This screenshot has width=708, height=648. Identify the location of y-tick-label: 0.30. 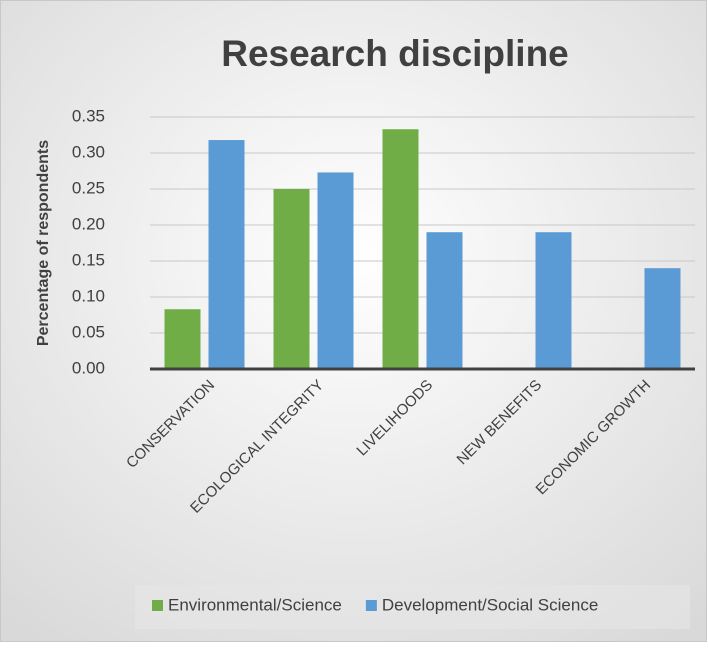
(88, 151).